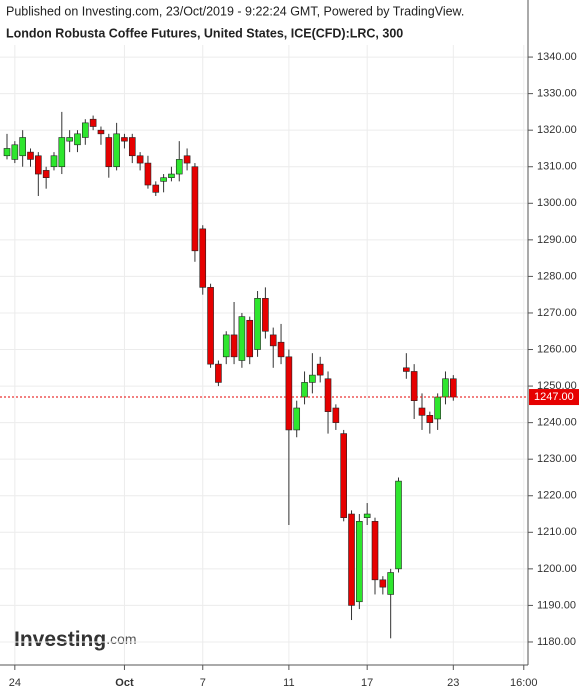  What do you see at coordinates (557, 423) in the screenshot?
I see `y-tick-label: 1240.00` at bounding box center [557, 423].